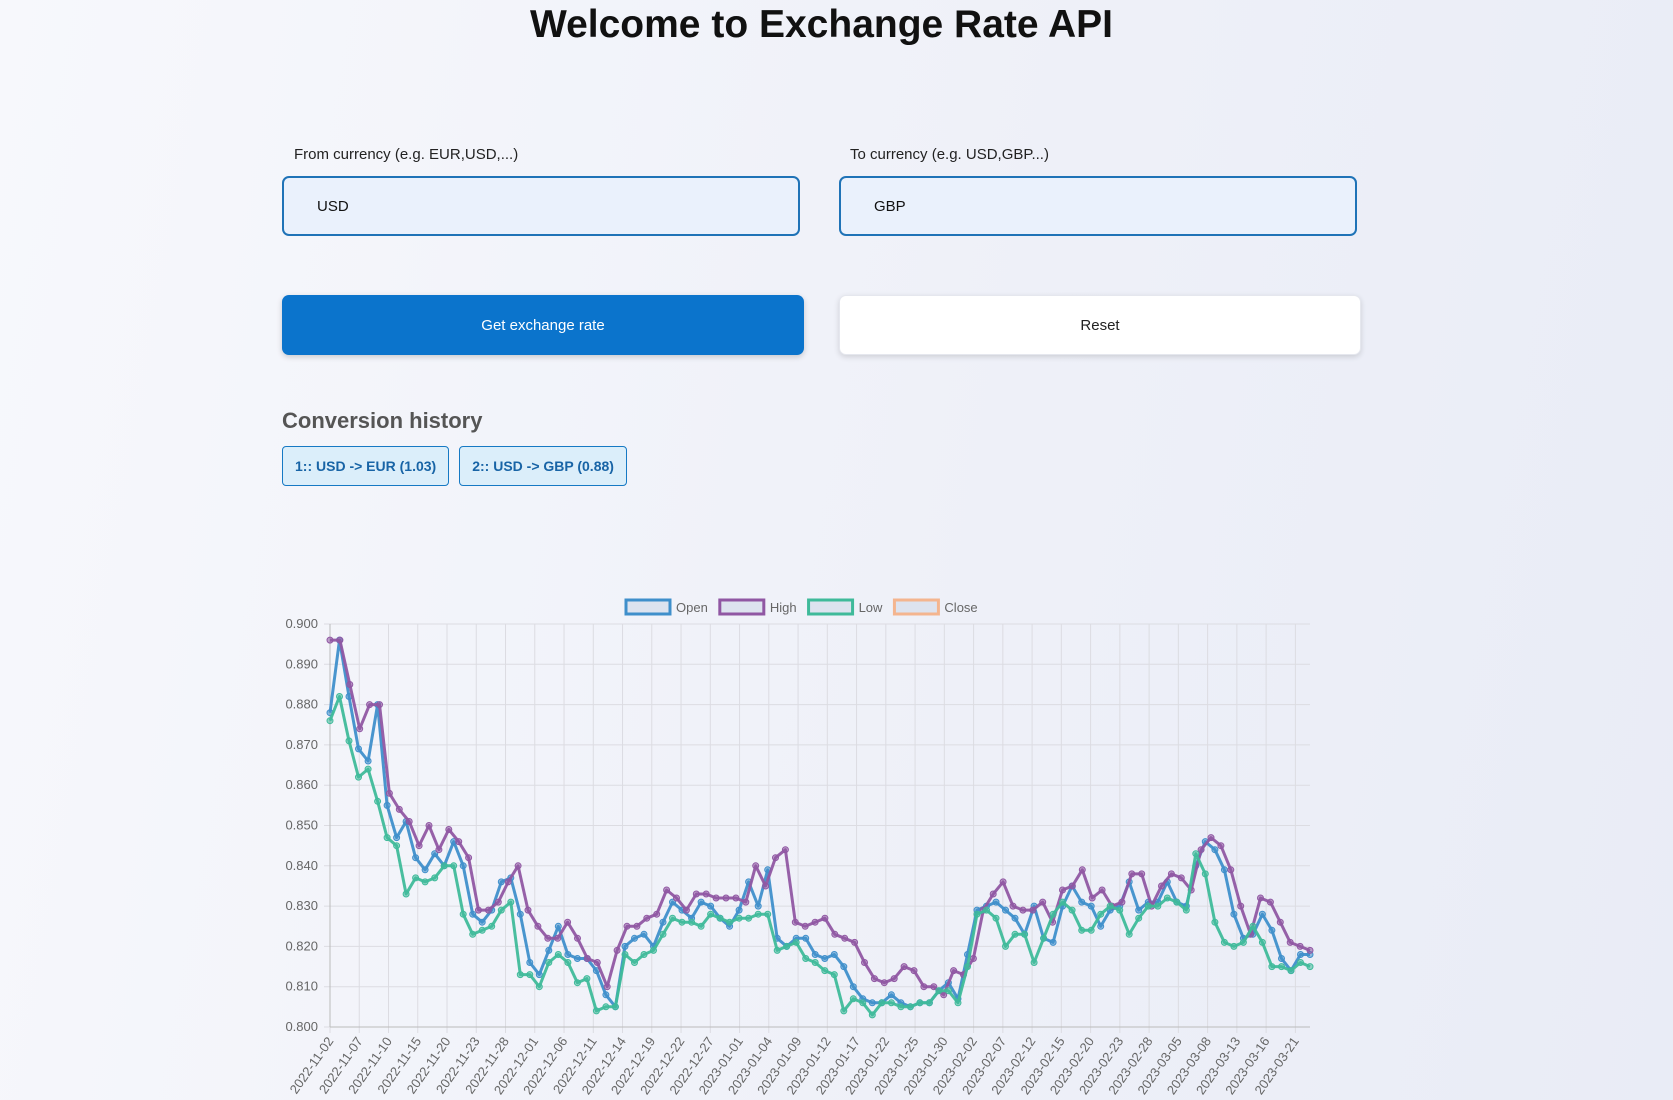  Describe the element at coordinates (543, 325) in the screenshot. I see `get-exchange-rate-button: Get exchange rate` at that location.